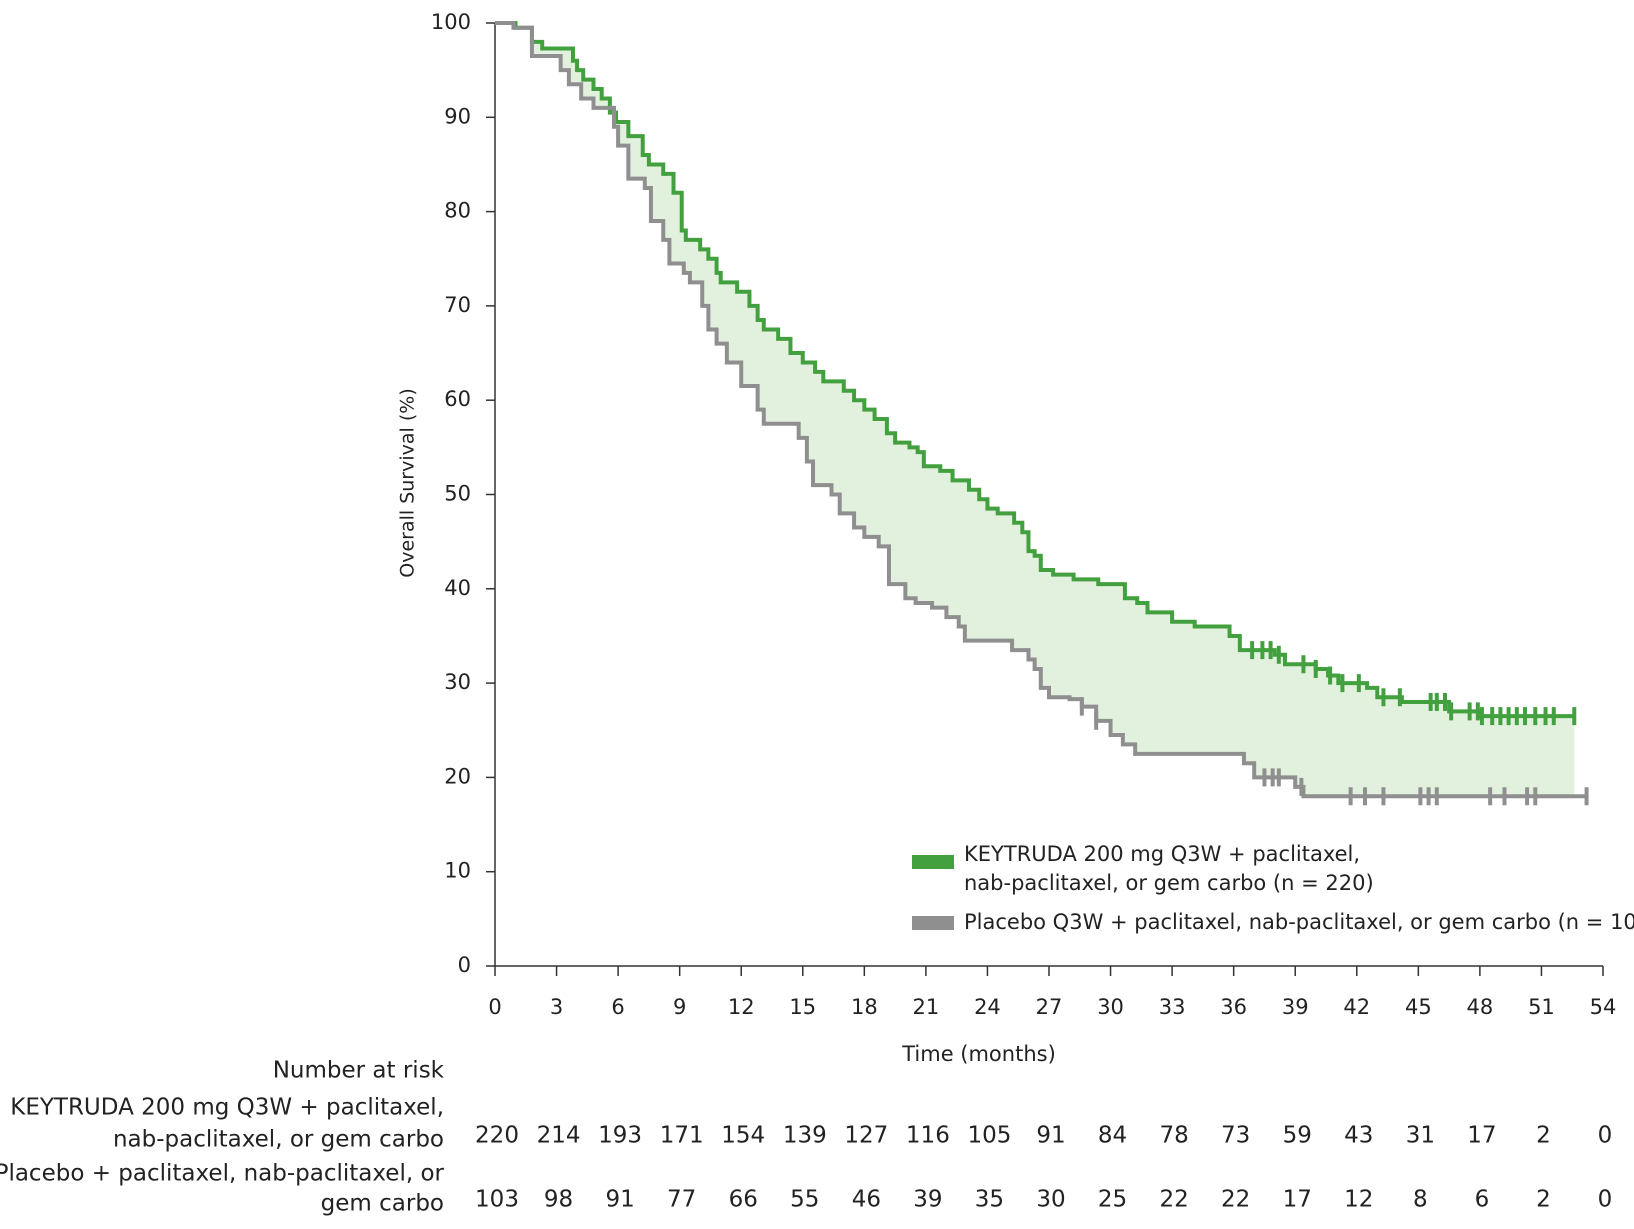  Describe the element at coordinates (1420, 1200) in the screenshot. I see `risk-value: 8` at that location.